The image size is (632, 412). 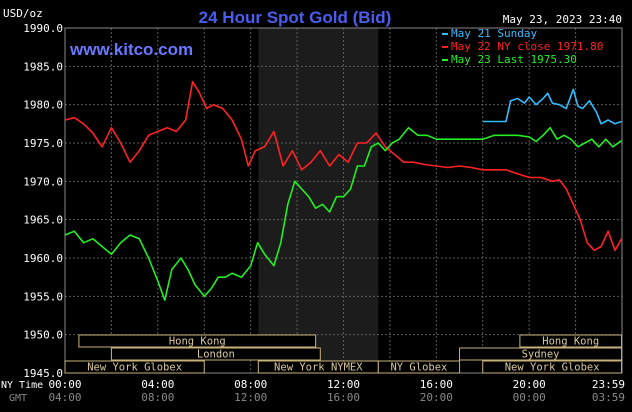 What do you see at coordinates (22, 385) in the screenshot?
I see `ny-time-label: NY Time` at bounding box center [22, 385].